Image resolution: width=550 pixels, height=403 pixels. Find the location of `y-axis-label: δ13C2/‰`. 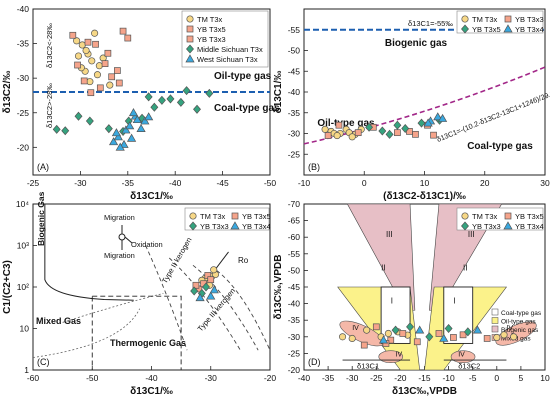

y-axis-label: δ13C2/‰ is located at coordinates (7, 92).